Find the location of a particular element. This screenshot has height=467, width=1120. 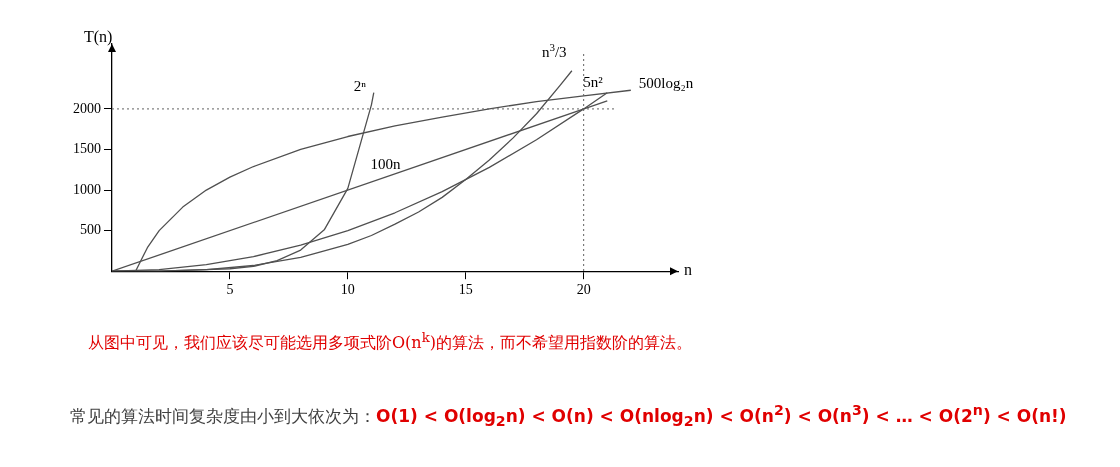

x-axis-title: n is located at coordinates (688, 270).